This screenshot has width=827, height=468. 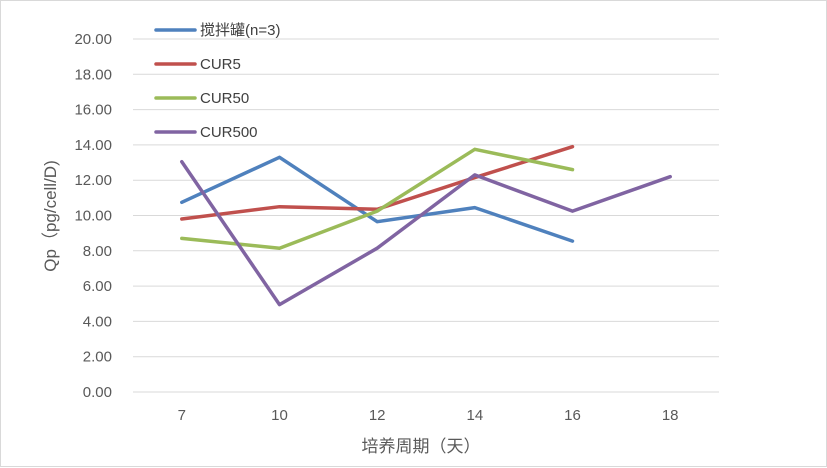 What do you see at coordinates (220, 64) in the screenshot?
I see `legend-label: CUR5` at bounding box center [220, 64].